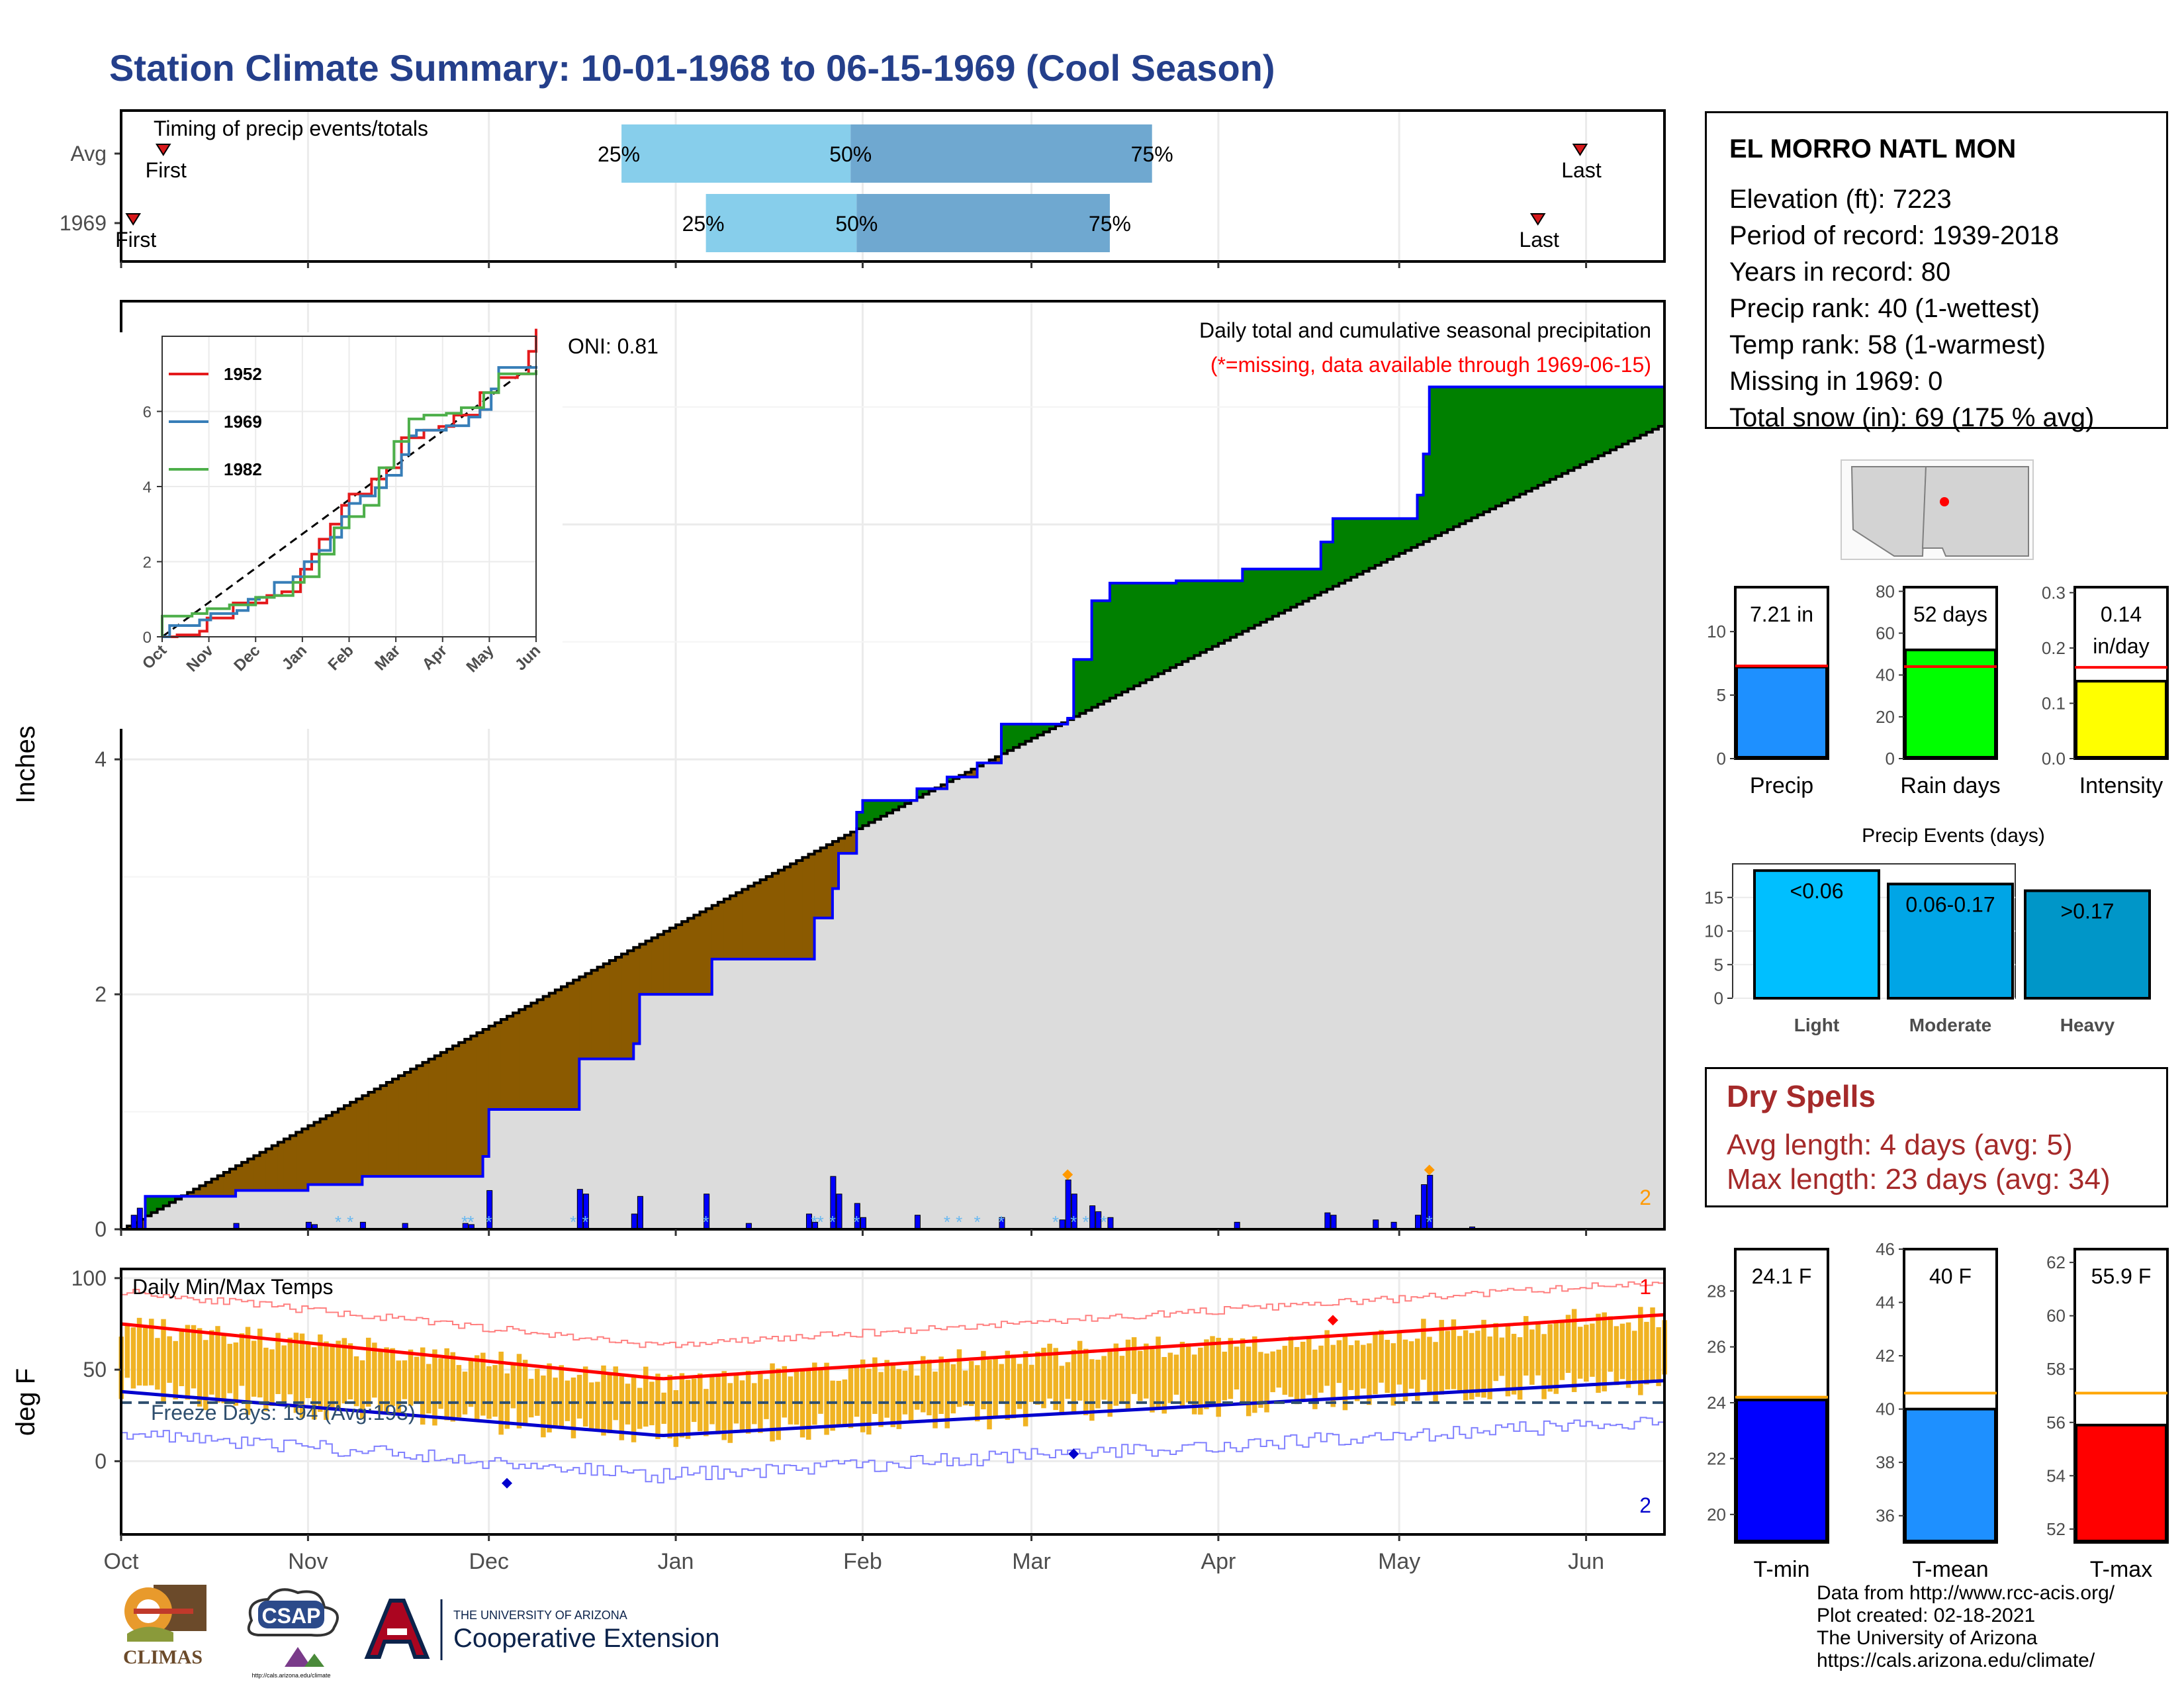 This screenshot has width=2184, height=1688. I want to click on precip-snow-marker: *, so click(350, 1222).